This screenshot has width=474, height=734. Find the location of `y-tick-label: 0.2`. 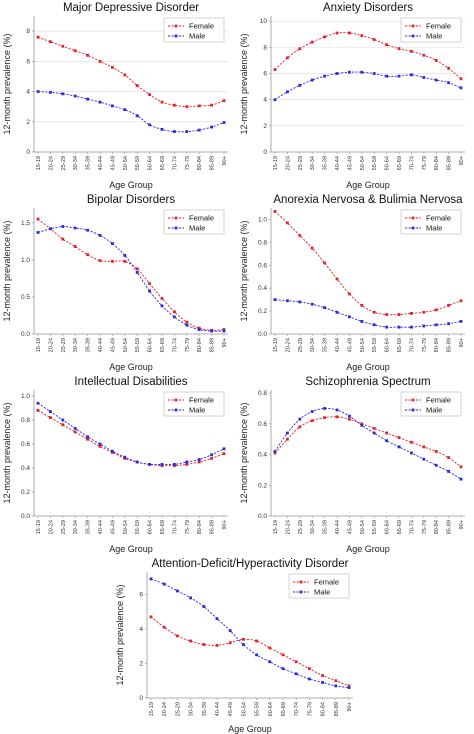

y-tick-label: 0.2 is located at coordinates (25, 492).